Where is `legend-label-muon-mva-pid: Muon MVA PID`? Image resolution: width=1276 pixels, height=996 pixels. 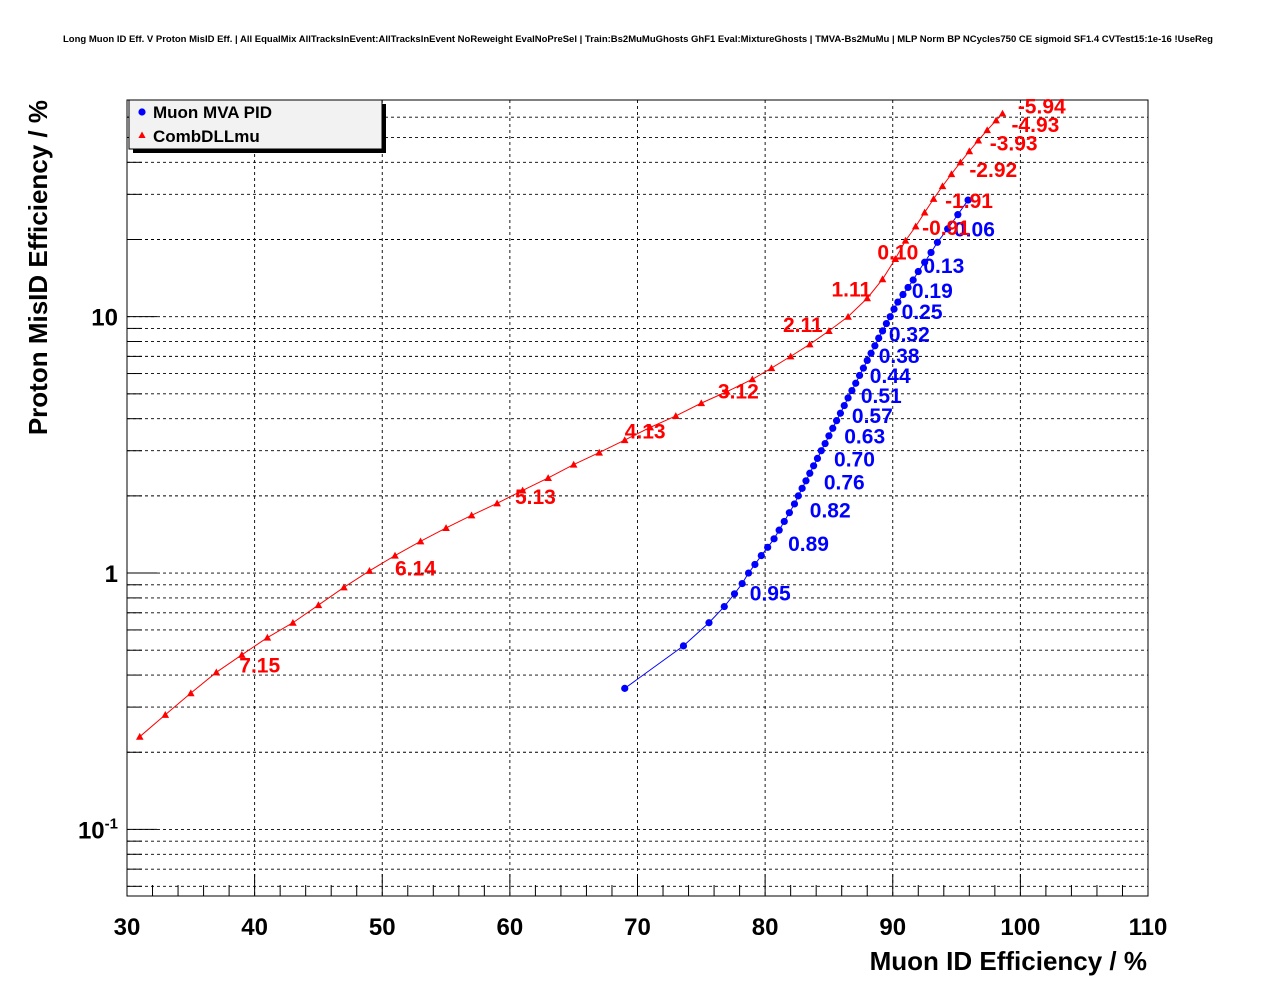 legend-label-muon-mva-pid: Muon MVA PID is located at coordinates (212, 112).